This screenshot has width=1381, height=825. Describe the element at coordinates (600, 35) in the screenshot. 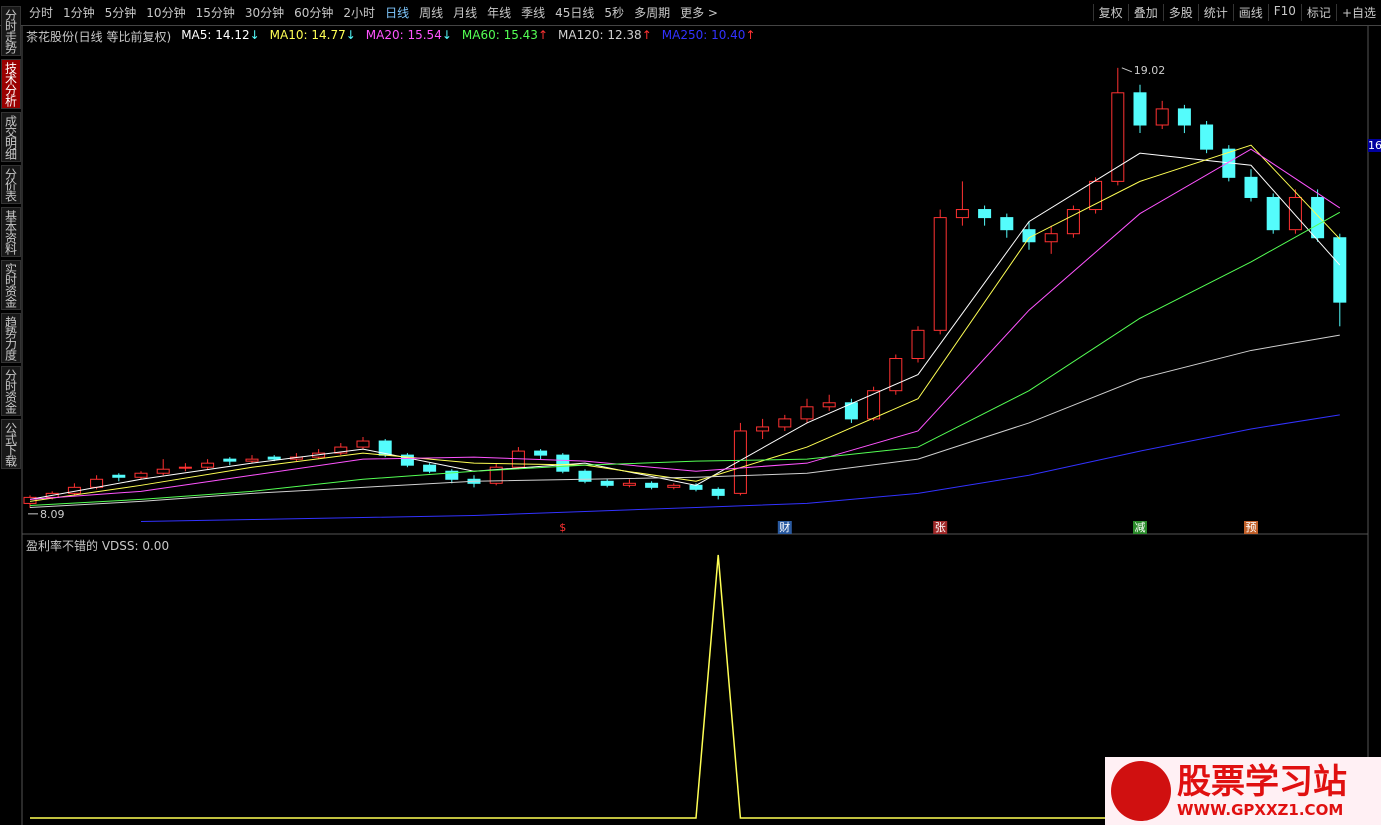

I see `legend-label: MA120: 12.38` at that location.